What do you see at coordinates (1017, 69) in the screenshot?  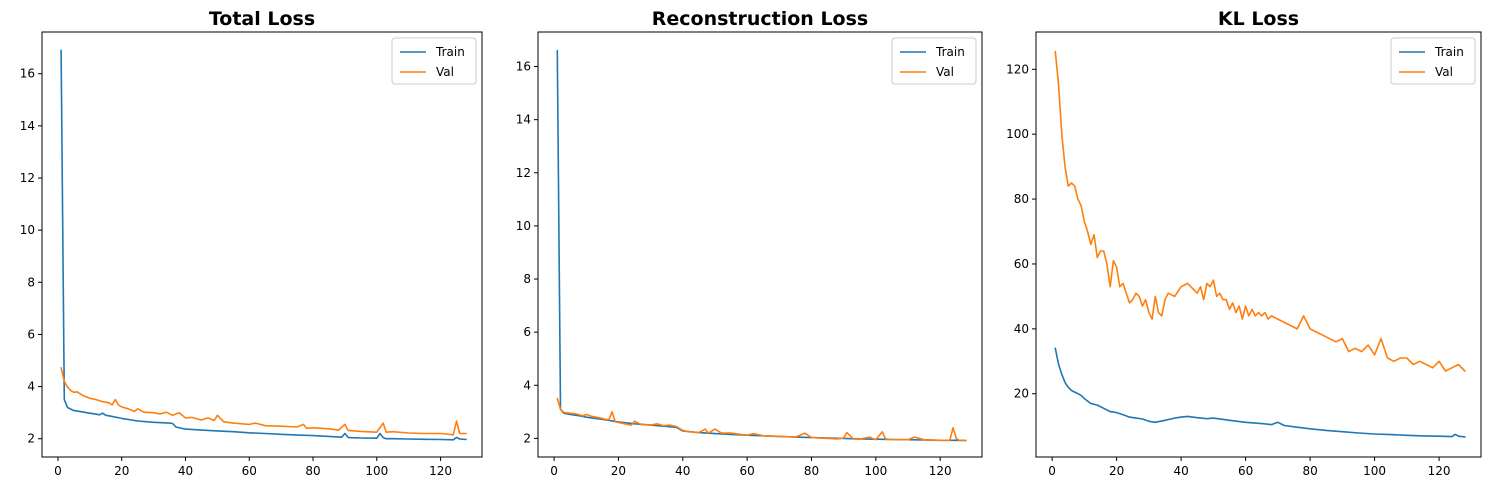 I see `y-tick-label: 120` at bounding box center [1017, 69].